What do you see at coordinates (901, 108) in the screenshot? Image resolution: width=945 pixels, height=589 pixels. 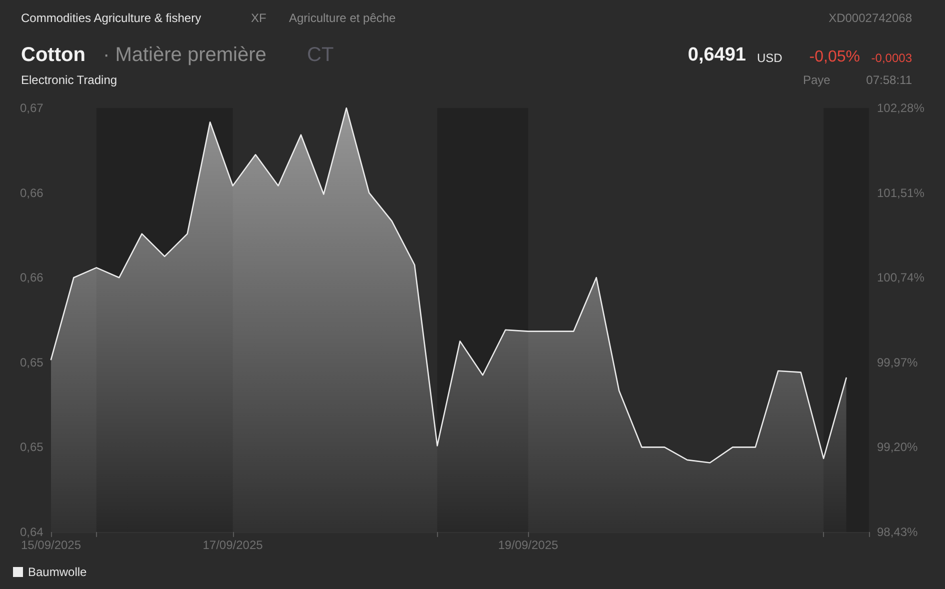 I see `y2-tick-label: 102,28%` at bounding box center [901, 108].